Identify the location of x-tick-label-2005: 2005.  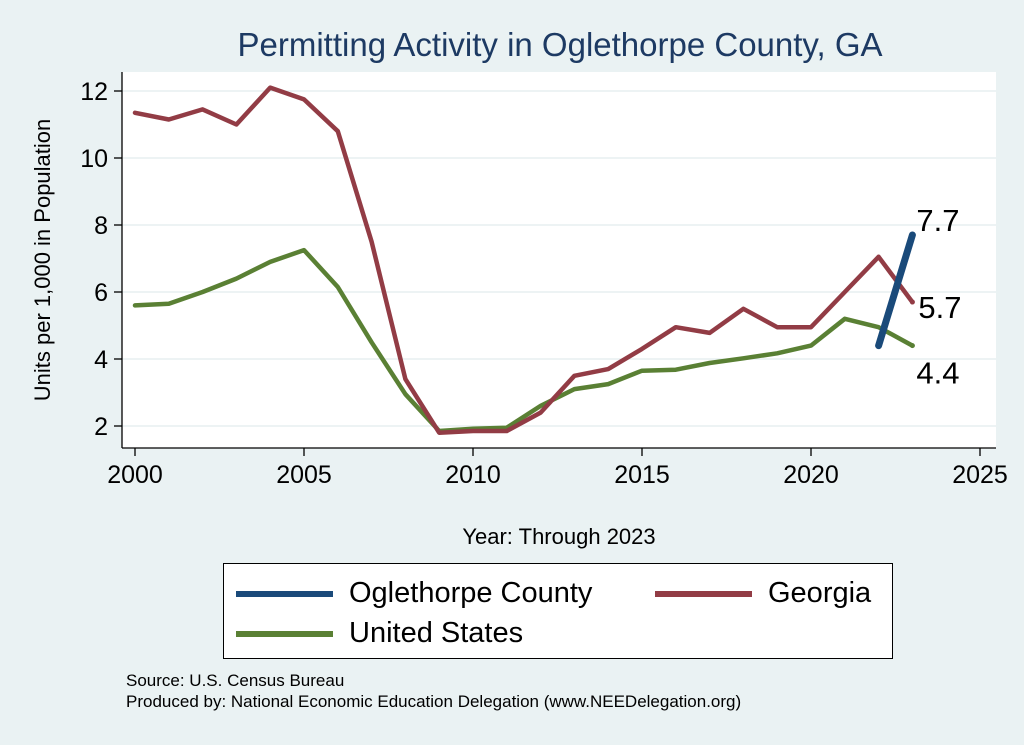
(304, 475).